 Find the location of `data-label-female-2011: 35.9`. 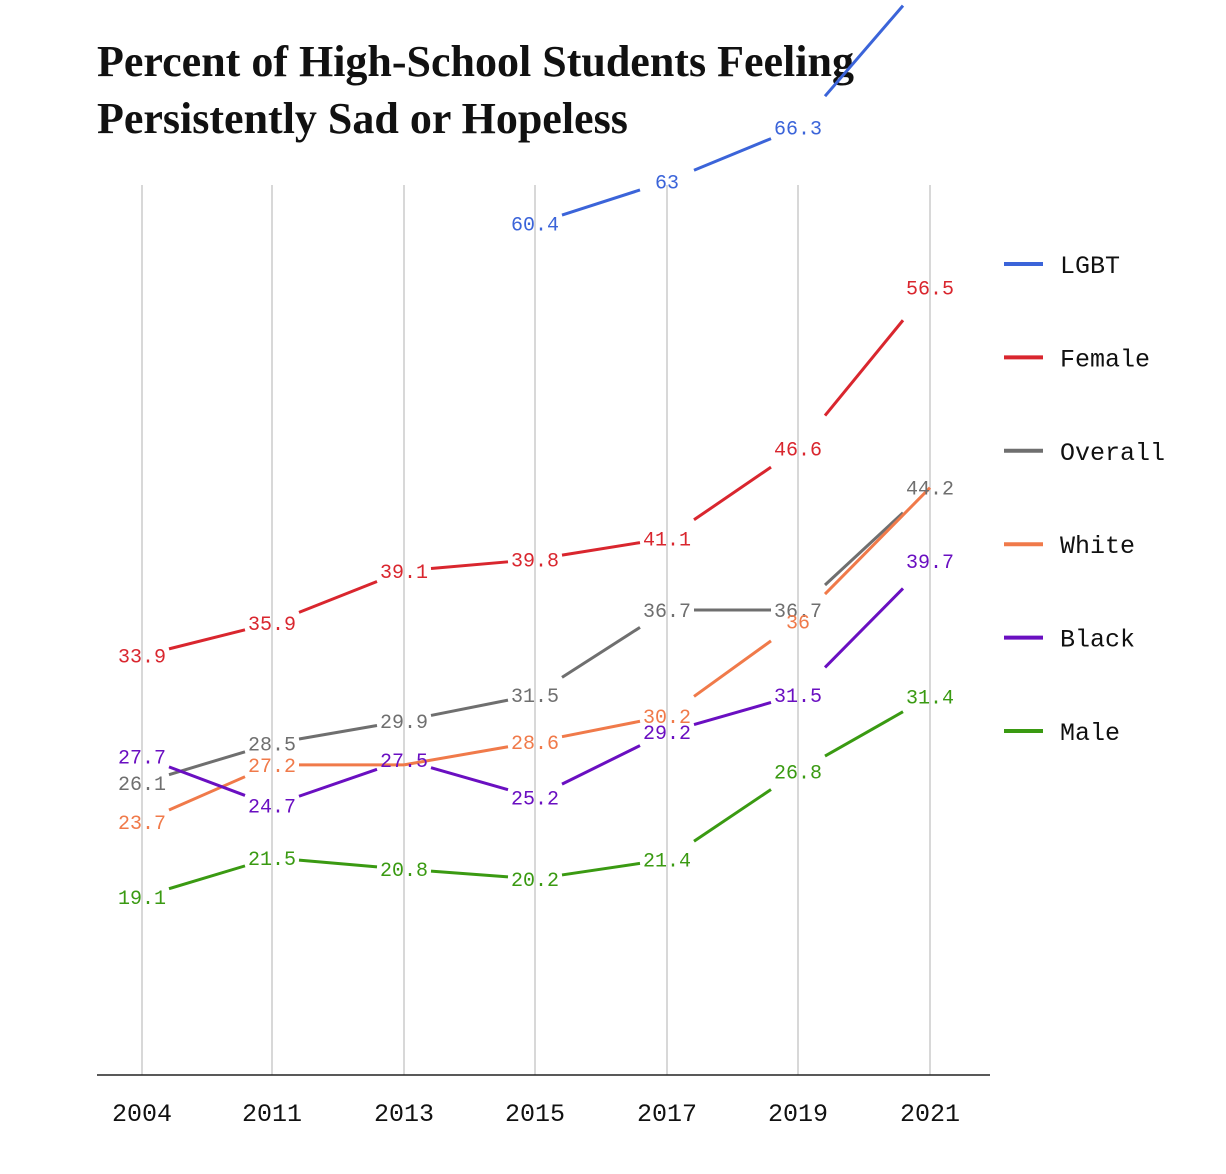

data-label-female-2011: 35.9 is located at coordinates (272, 625).